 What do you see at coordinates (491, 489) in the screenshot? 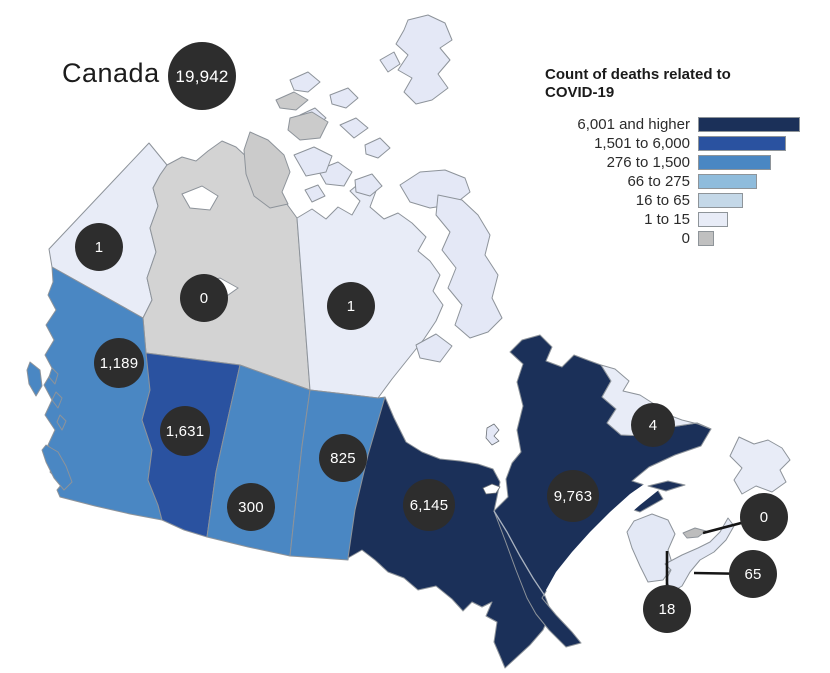
I see `akimiski-island` at bounding box center [491, 489].